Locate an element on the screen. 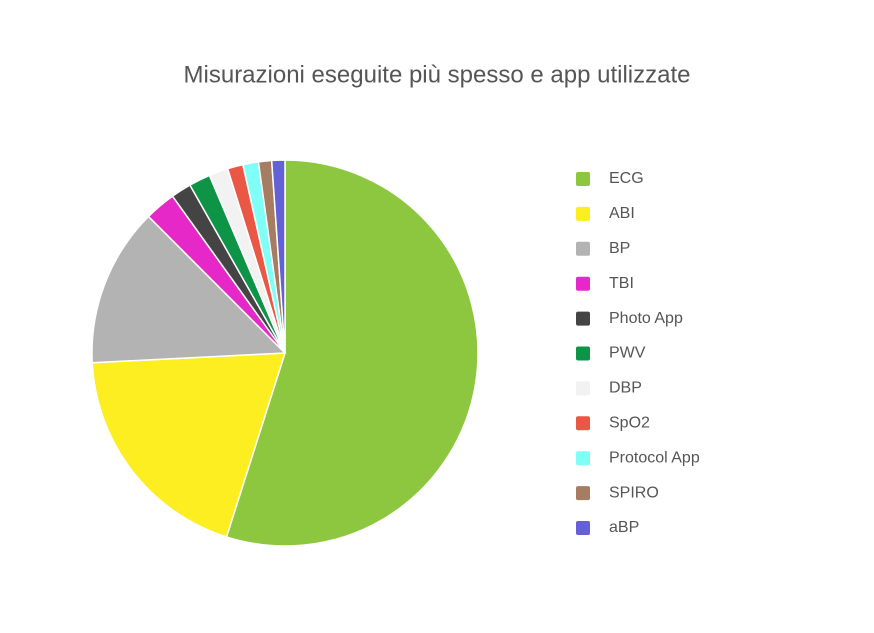  legend-label: SpO2 is located at coordinates (629, 423).